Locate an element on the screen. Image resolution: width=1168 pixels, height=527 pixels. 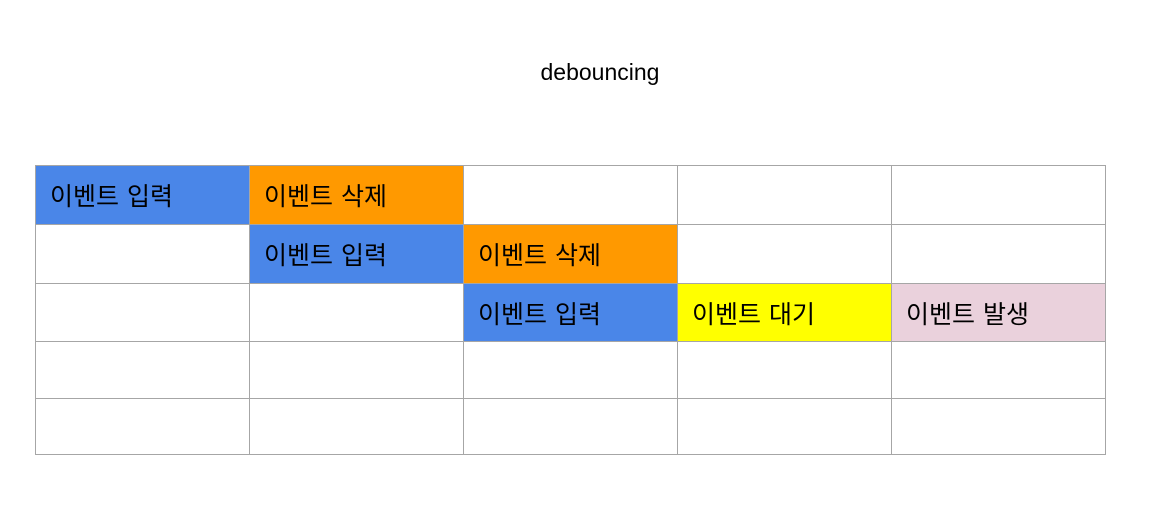
table-cell: 이벤트 발생 is located at coordinates (998, 312).